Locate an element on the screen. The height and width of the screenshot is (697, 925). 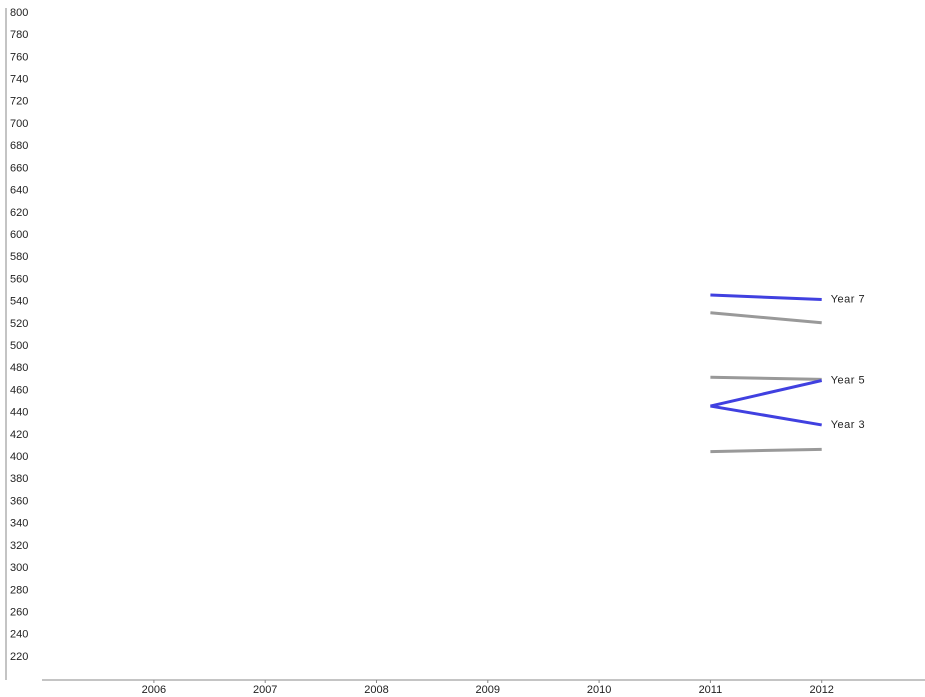
y-tick-label: 680 is located at coordinates (19, 146).